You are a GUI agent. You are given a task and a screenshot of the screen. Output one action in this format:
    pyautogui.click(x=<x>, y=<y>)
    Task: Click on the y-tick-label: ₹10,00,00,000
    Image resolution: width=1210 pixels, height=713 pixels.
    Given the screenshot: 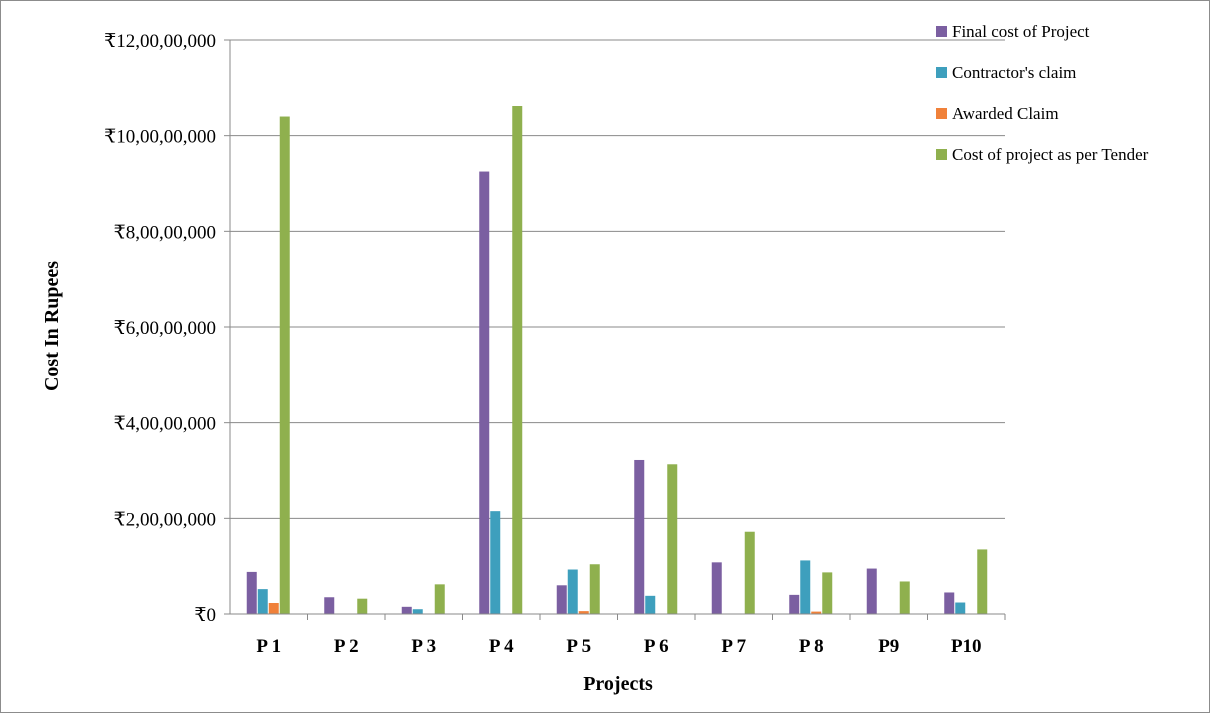 What is the action you would take?
    pyautogui.click(x=160, y=137)
    